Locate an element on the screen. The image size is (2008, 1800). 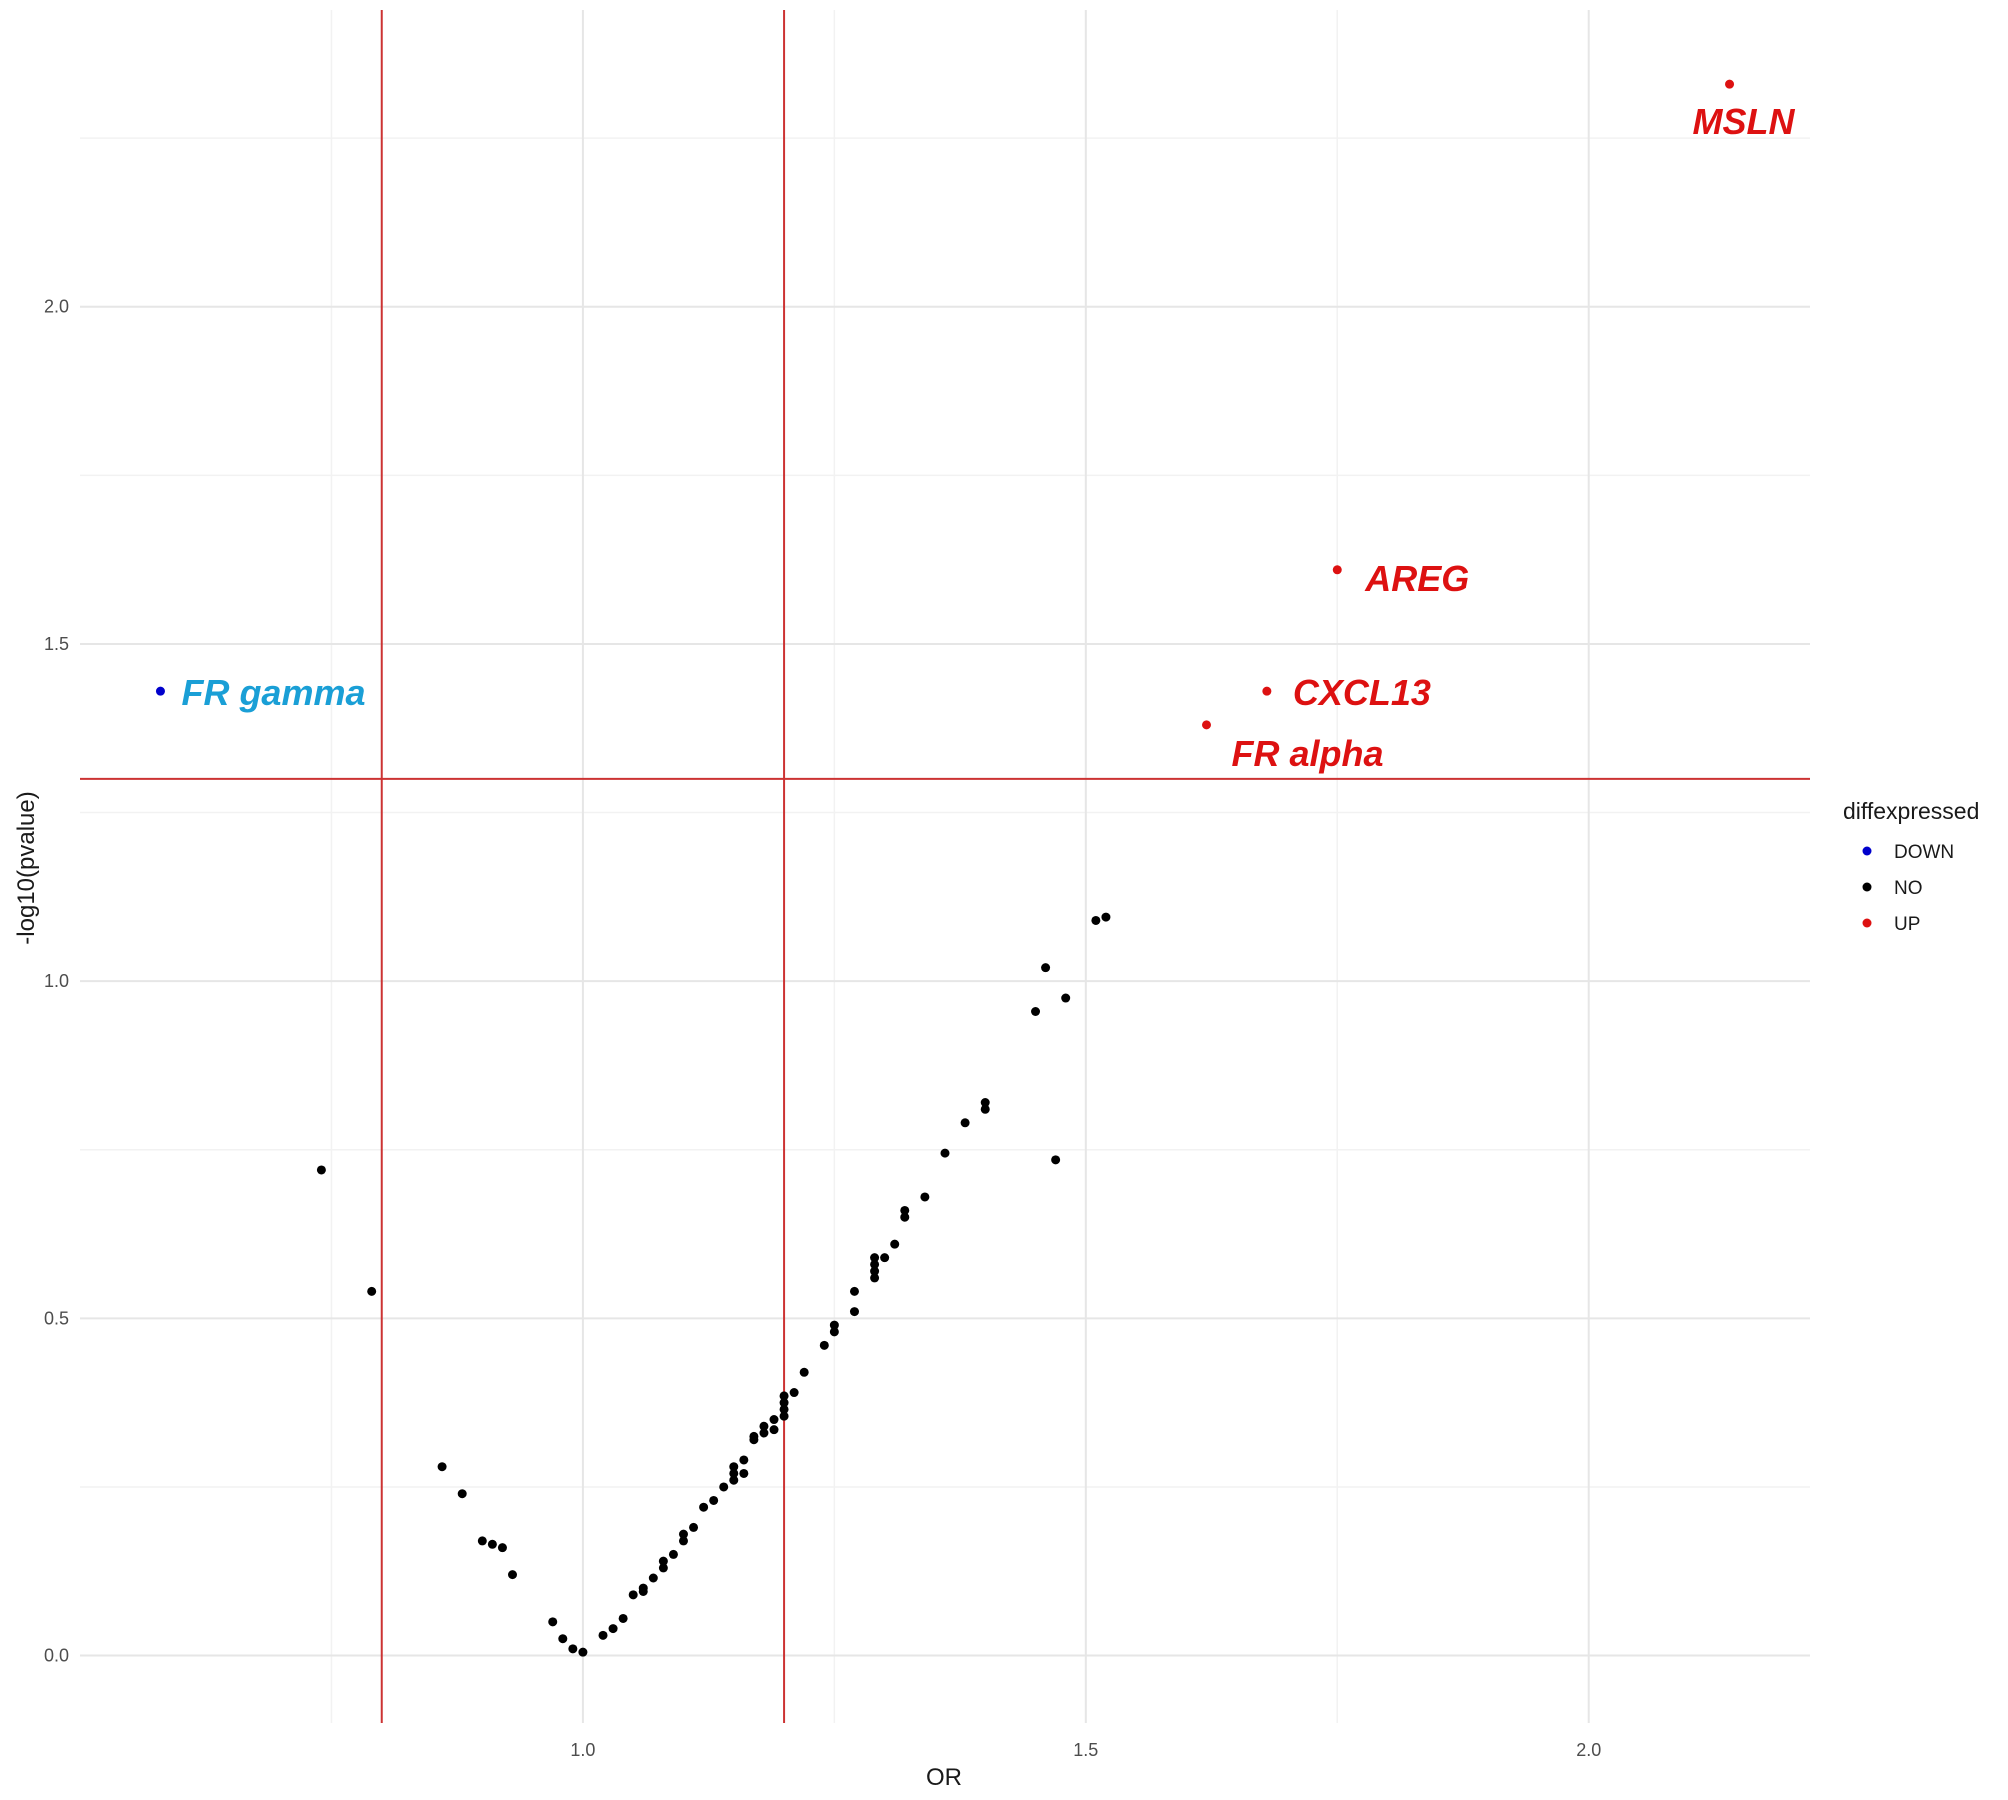
x-tick-label: 1.5 is located at coordinates (1085, 1750).